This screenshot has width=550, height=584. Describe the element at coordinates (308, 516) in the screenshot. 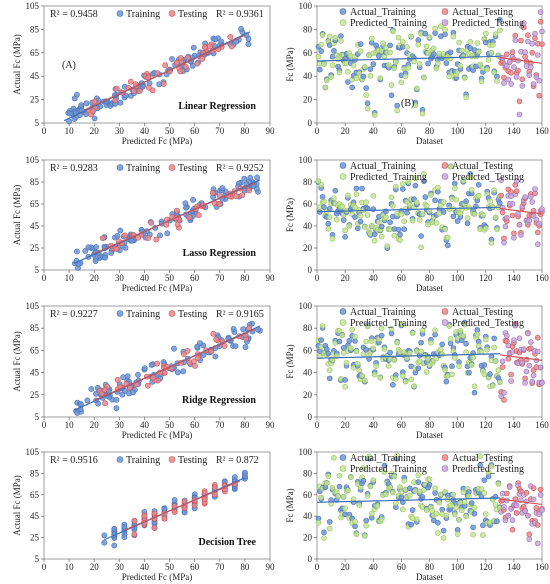

I see `y-tick-label: 40` at that location.